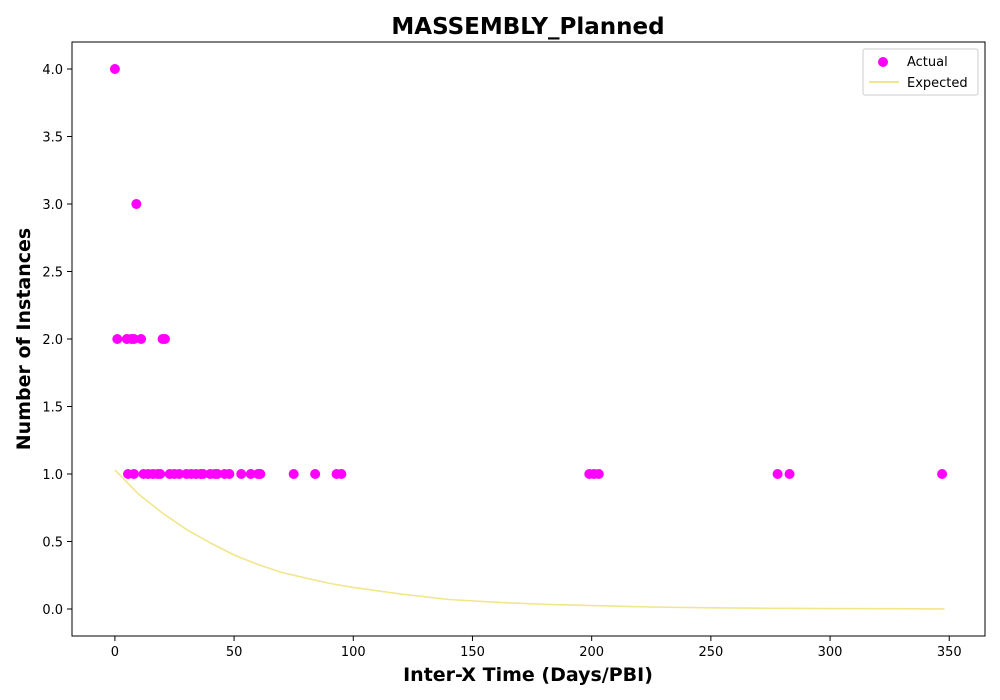  I want to click on y-tick-label: 3.5, so click(52, 138).